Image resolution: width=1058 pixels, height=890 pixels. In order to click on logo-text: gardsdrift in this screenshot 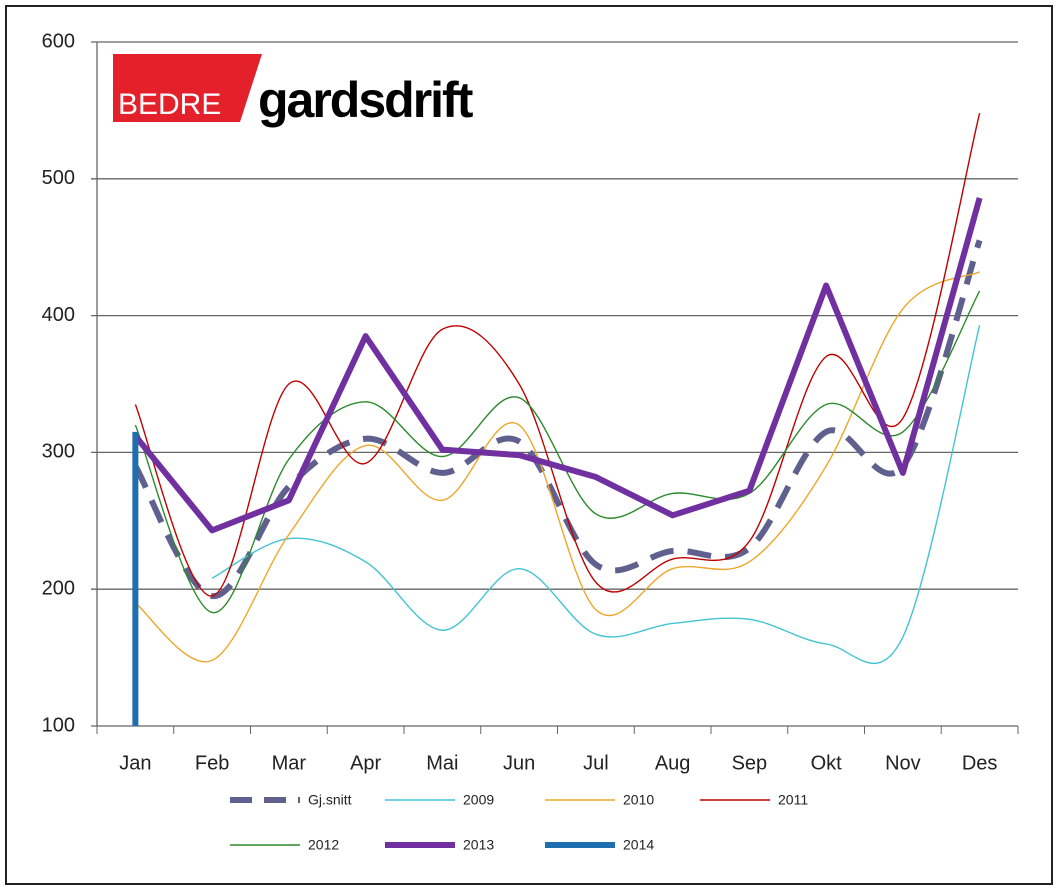, I will do `click(366, 100)`.